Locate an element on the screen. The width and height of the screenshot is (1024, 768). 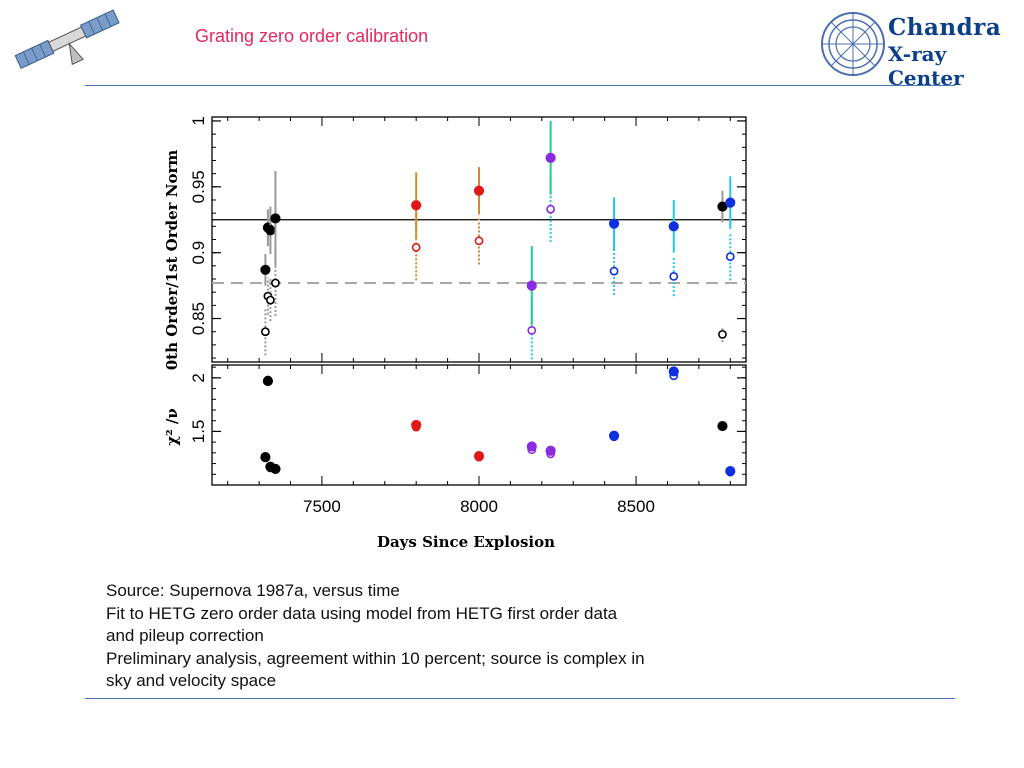
footer-divider is located at coordinates (520, 698).